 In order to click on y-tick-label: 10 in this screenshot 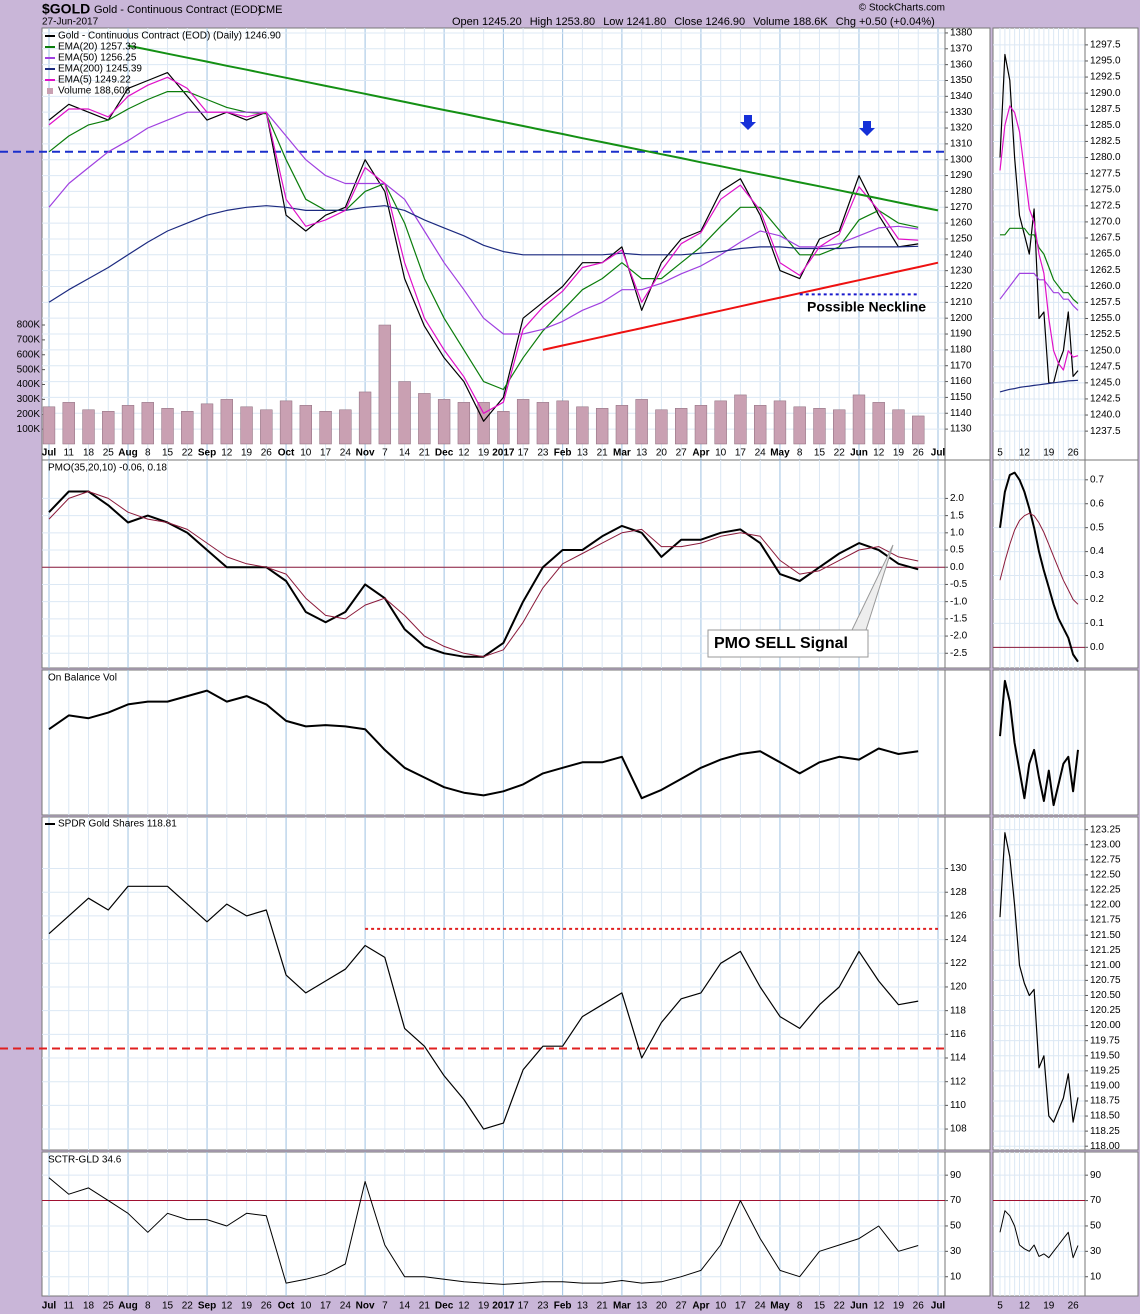, I will do `click(956, 1276)`.